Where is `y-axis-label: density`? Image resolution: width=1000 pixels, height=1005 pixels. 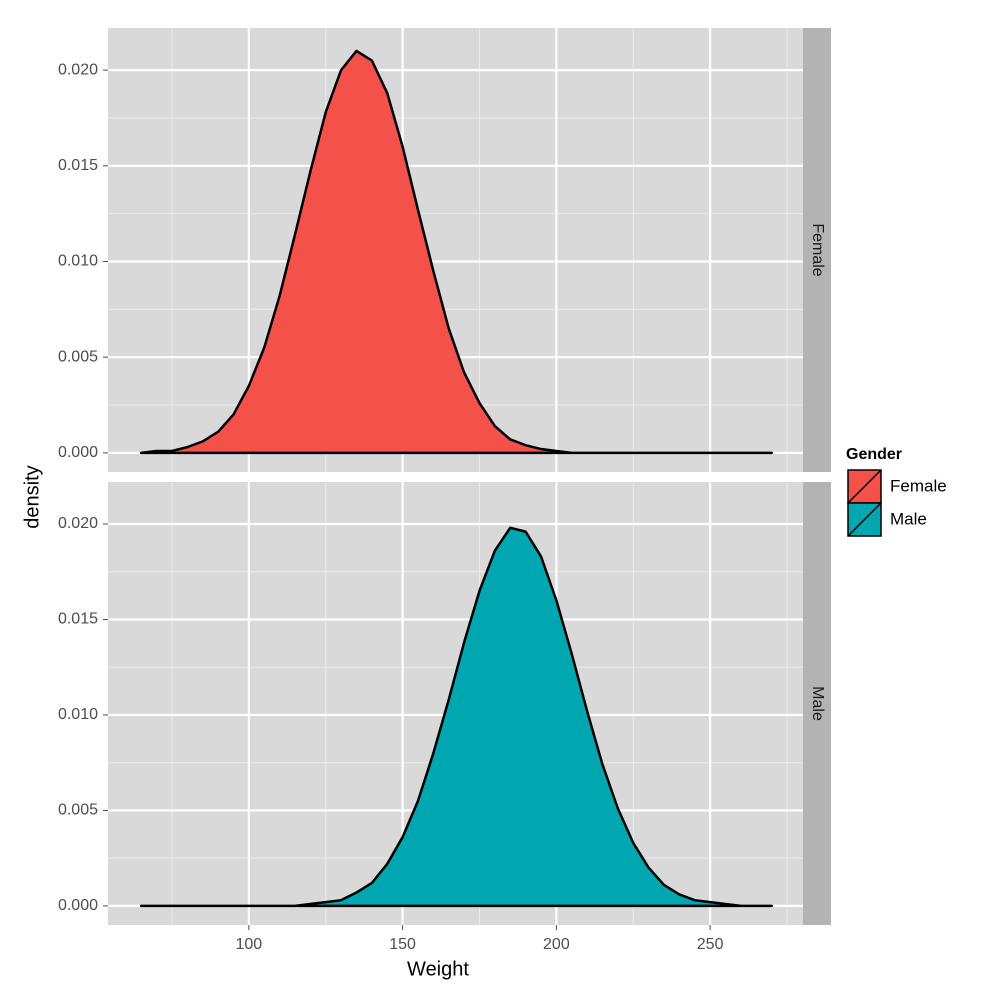
y-axis-label: density is located at coordinates (32, 496).